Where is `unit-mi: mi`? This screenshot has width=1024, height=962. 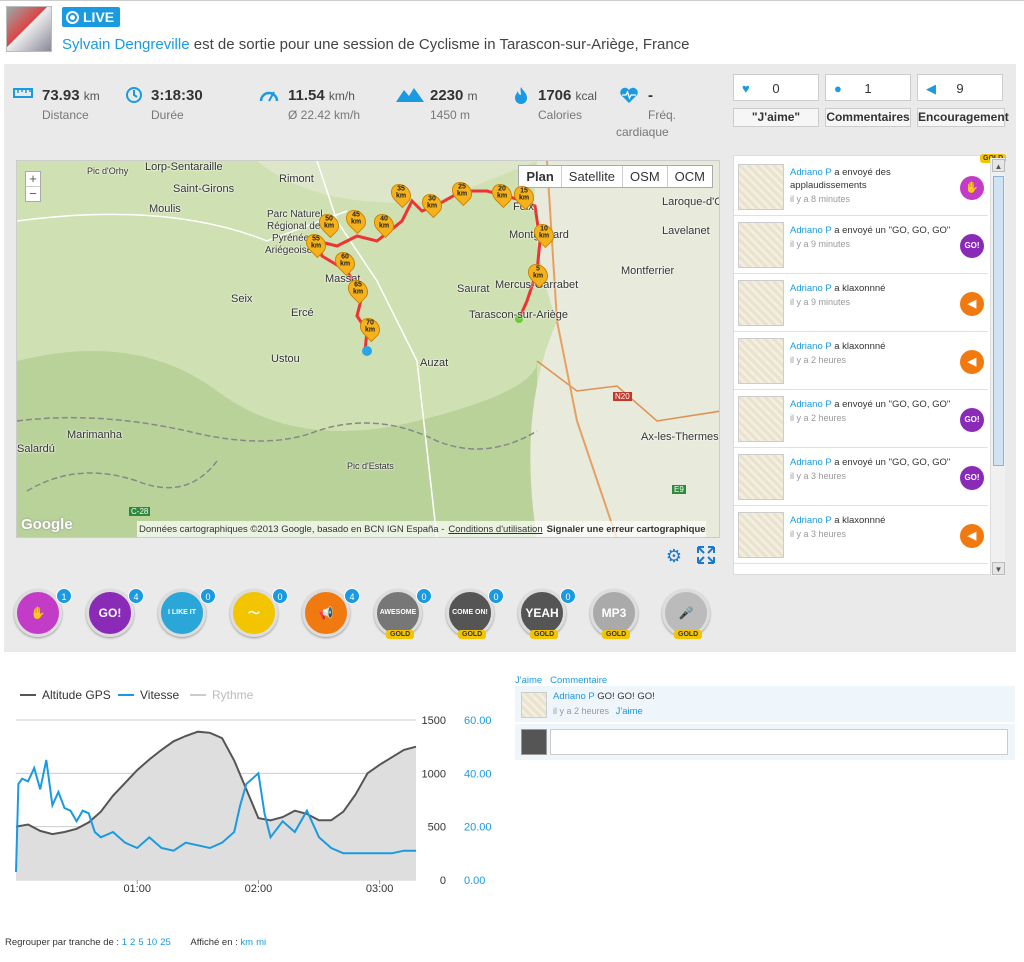 unit-mi: mi is located at coordinates (261, 942).